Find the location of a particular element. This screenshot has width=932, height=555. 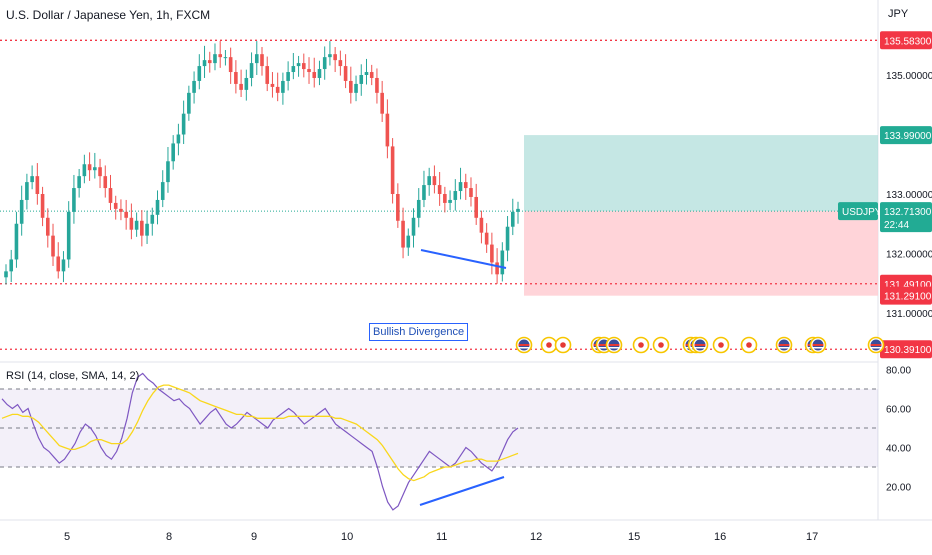

price-level-tag: 131.29100 is located at coordinates (908, 297).